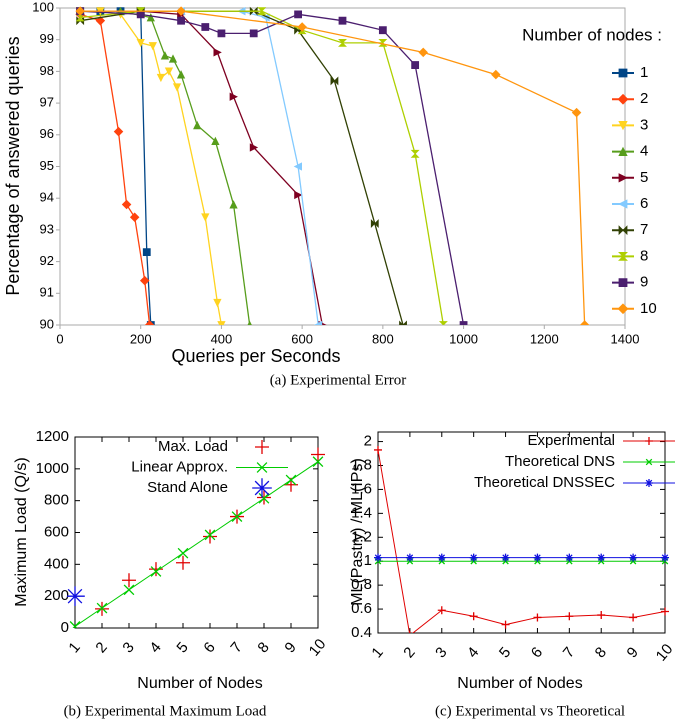 The image size is (676, 721). What do you see at coordinates (52, 436) in the screenshot?
I see `y-tick-label: 1200` at bounding box center [52, 436].